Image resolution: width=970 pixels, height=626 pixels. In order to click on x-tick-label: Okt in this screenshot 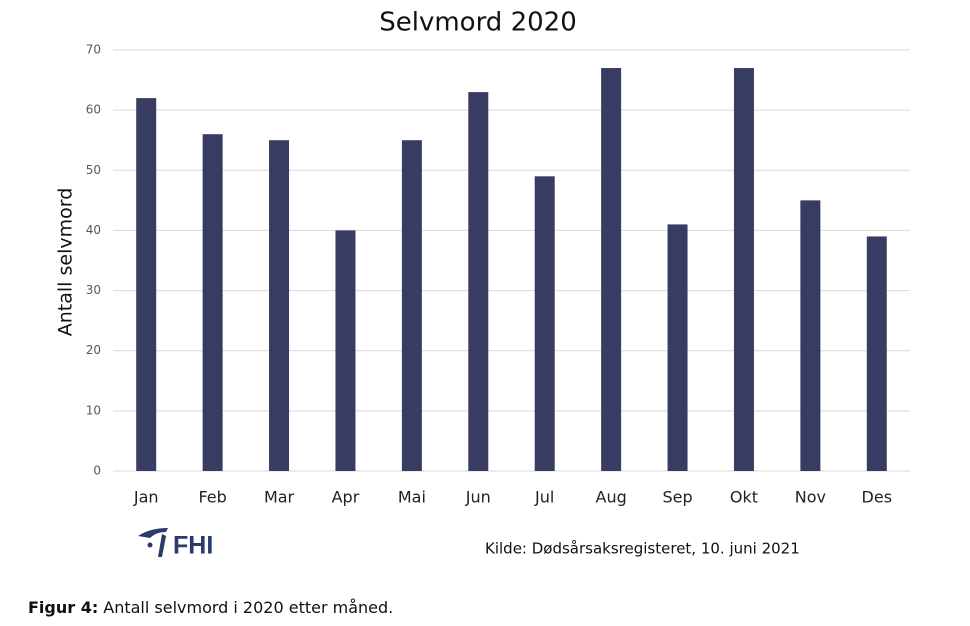, I will do `click(744, 497)`.